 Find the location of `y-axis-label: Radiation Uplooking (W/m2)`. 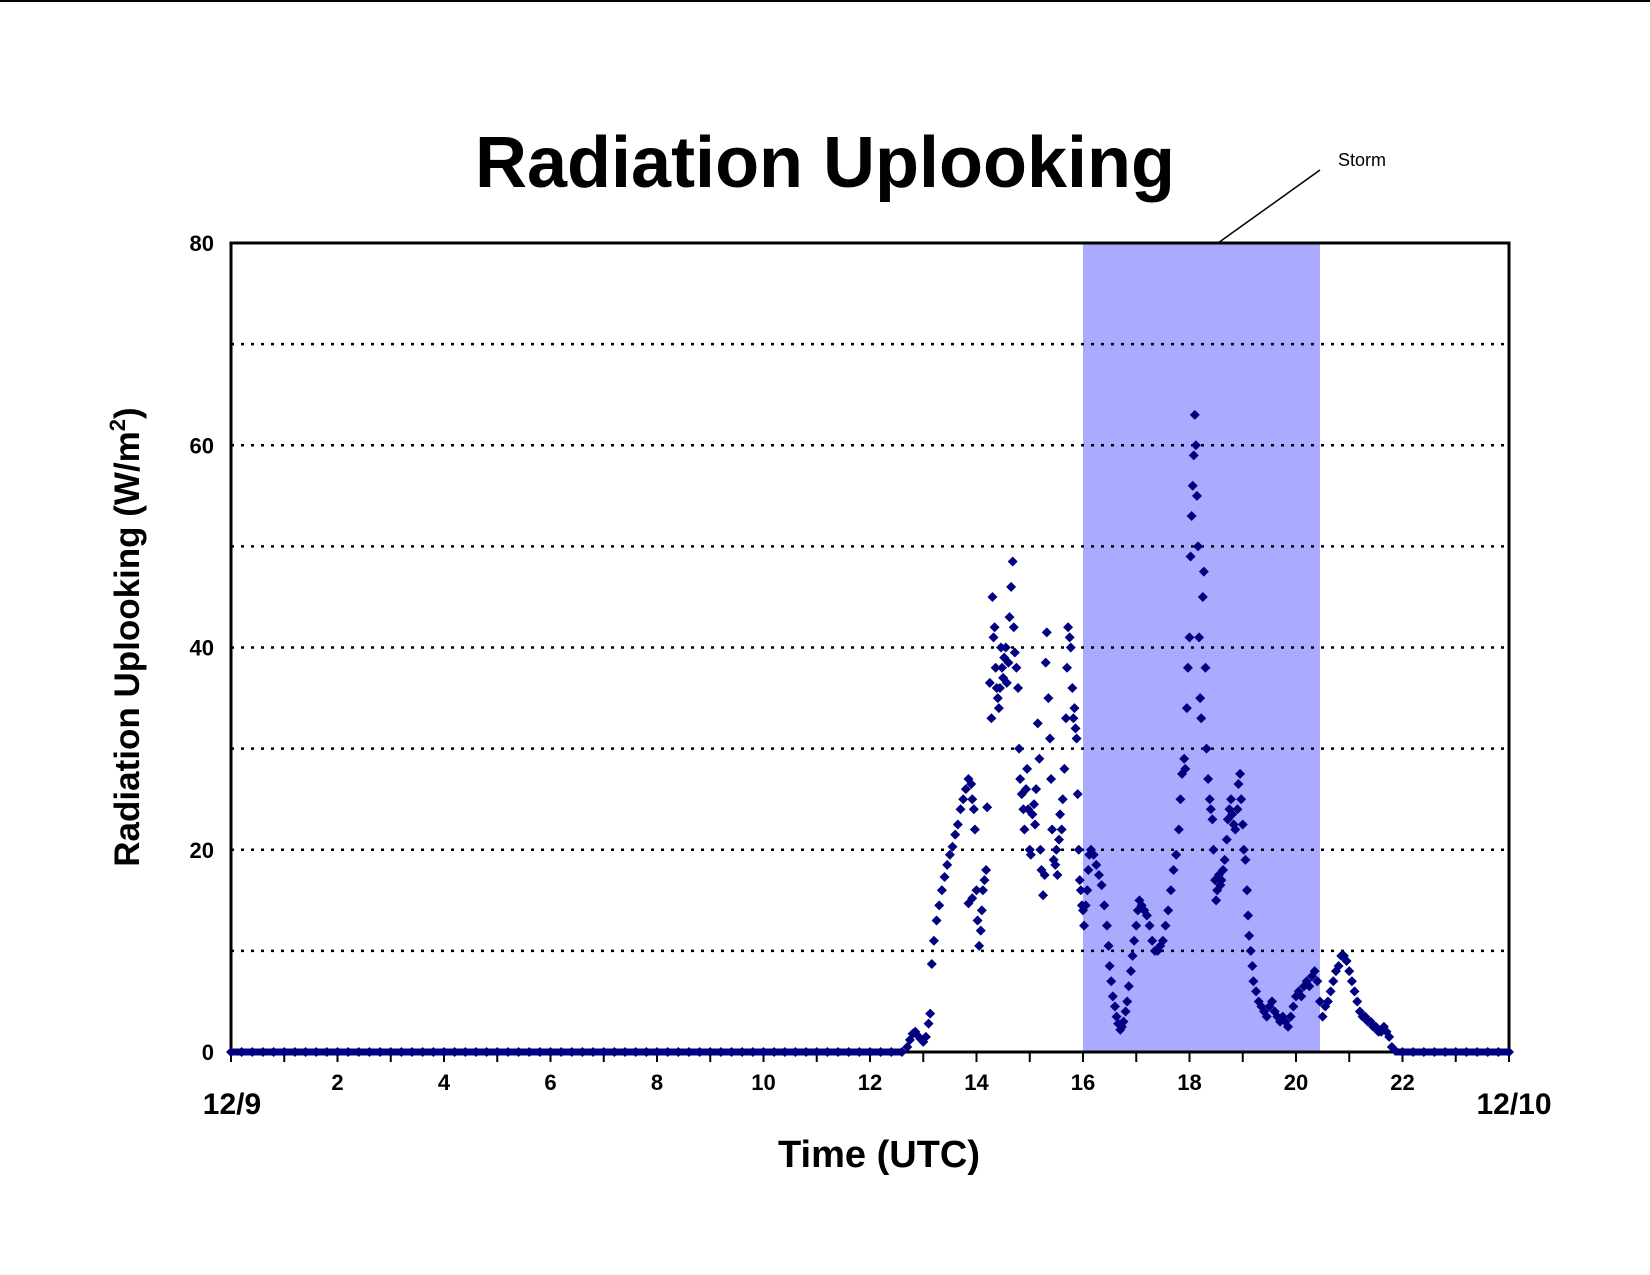

y-axis-label: Radiation Uplooking (W/m2) is located at coordinates (126, 636).